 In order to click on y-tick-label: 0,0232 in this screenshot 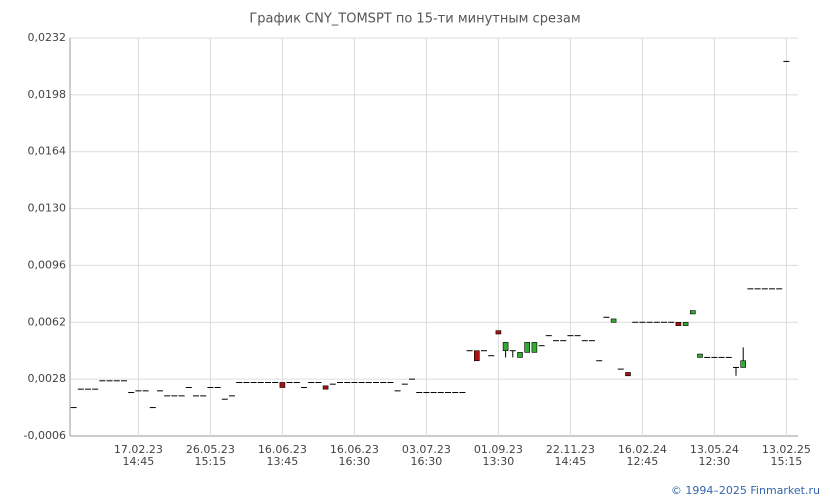, I will do `click(47, 37)`.